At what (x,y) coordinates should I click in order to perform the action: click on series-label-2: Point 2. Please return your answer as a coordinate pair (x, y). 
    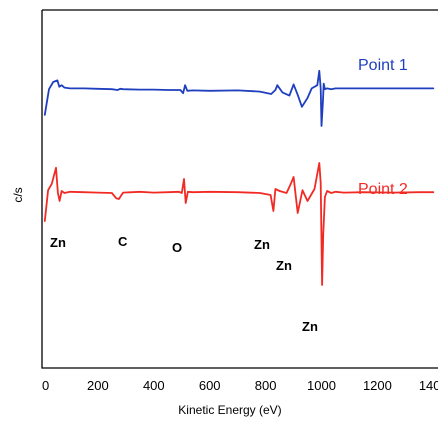
    Looking at the image, I should click on (383, 189).